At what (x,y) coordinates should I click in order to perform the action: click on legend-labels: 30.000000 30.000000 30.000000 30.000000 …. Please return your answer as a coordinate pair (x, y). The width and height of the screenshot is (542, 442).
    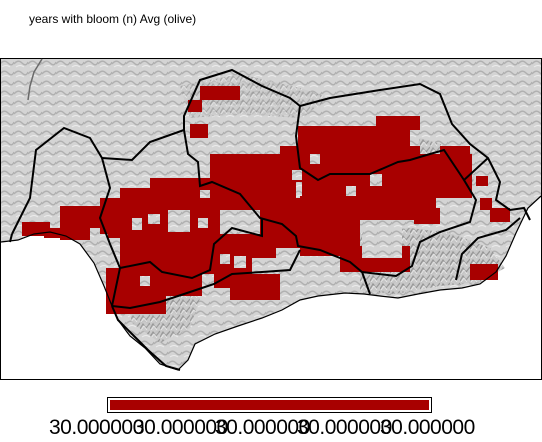
    Looking at the image, I should click on (271, 429).